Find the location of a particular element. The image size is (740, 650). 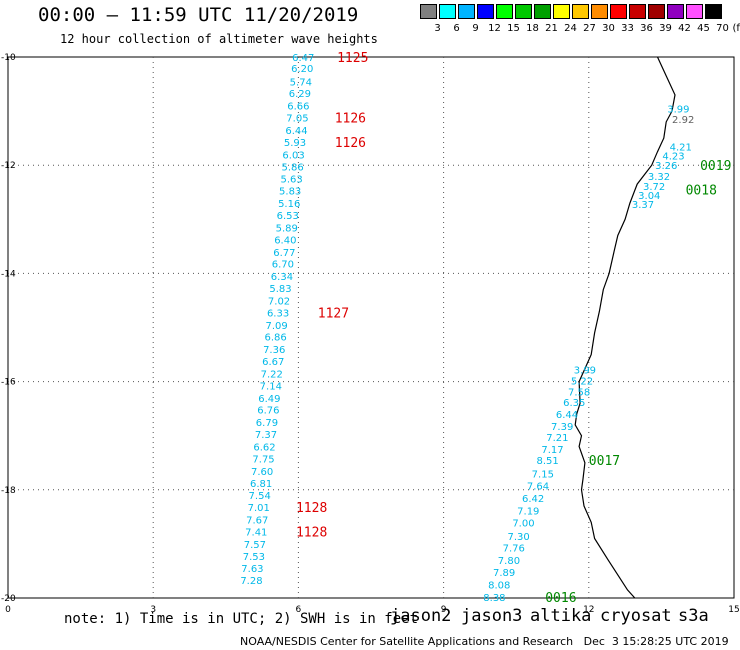

legend-label: 6 is located at coordinates (456, 28).